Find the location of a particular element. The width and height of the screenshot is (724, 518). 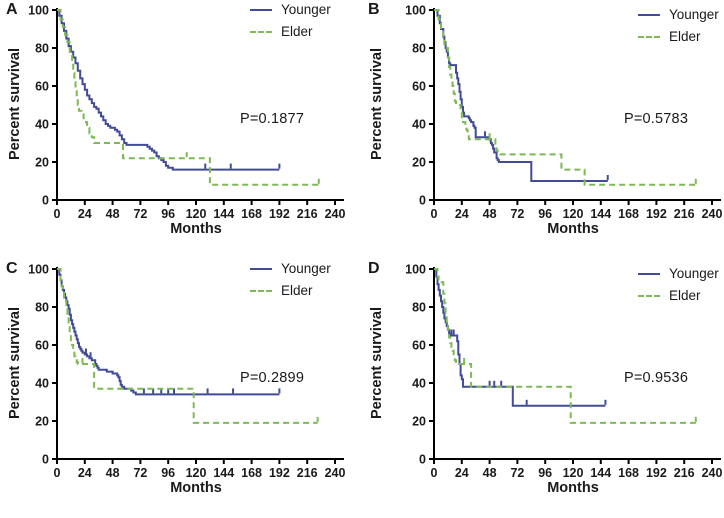

p-value: P=0.9536 is located at coordinates (656, 378).